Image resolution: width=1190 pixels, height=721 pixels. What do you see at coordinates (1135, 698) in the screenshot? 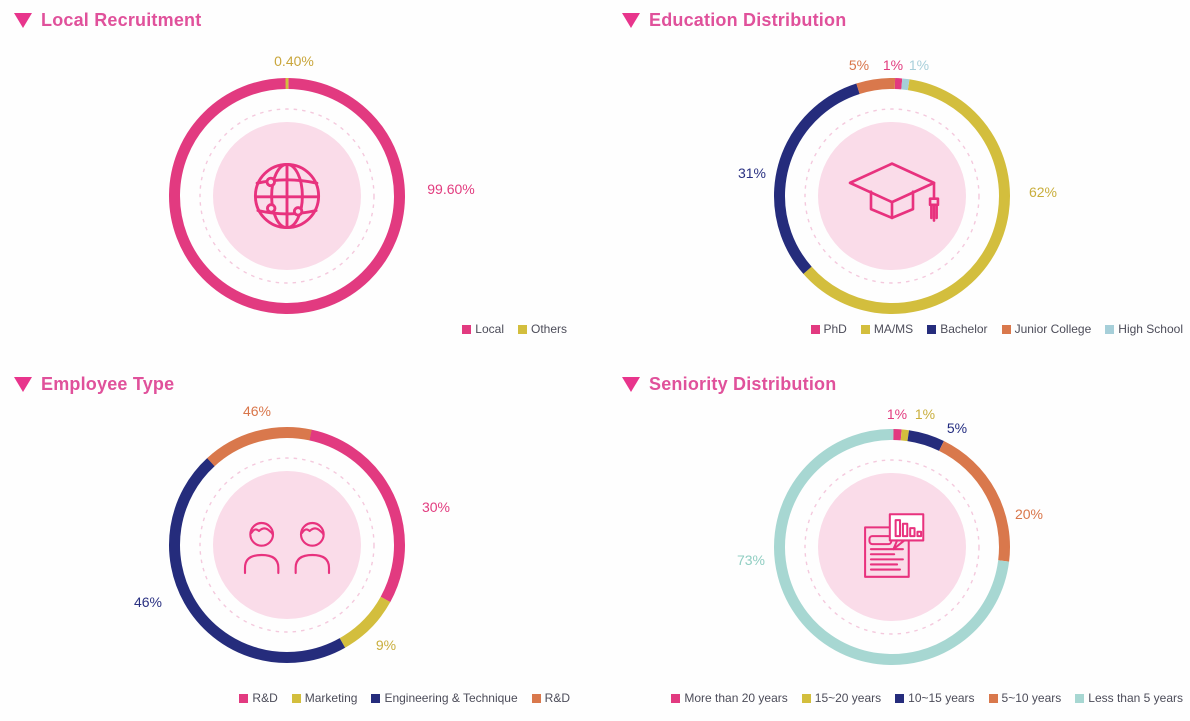
I see `legend-label: Less than 5 years` at bounding box center [1135, 698].